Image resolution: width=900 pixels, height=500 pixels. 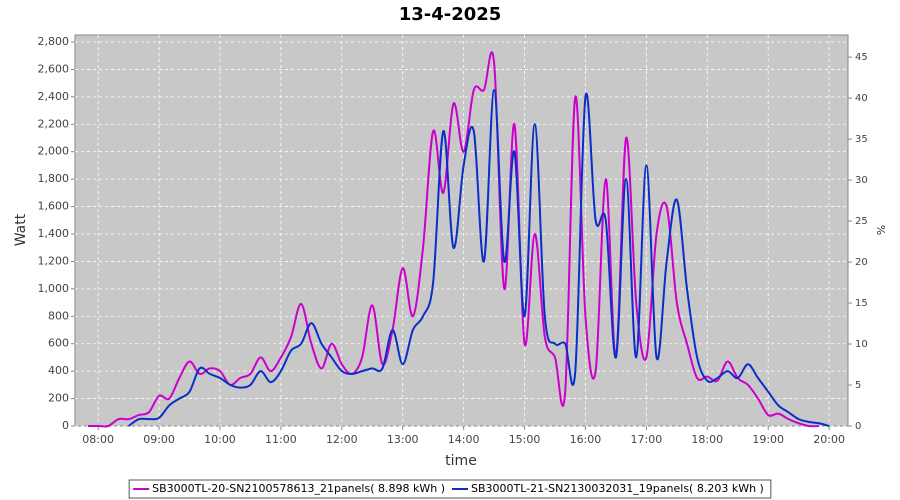 I want to click on x-tick-label: 16:00, so click(x=586, y=439).